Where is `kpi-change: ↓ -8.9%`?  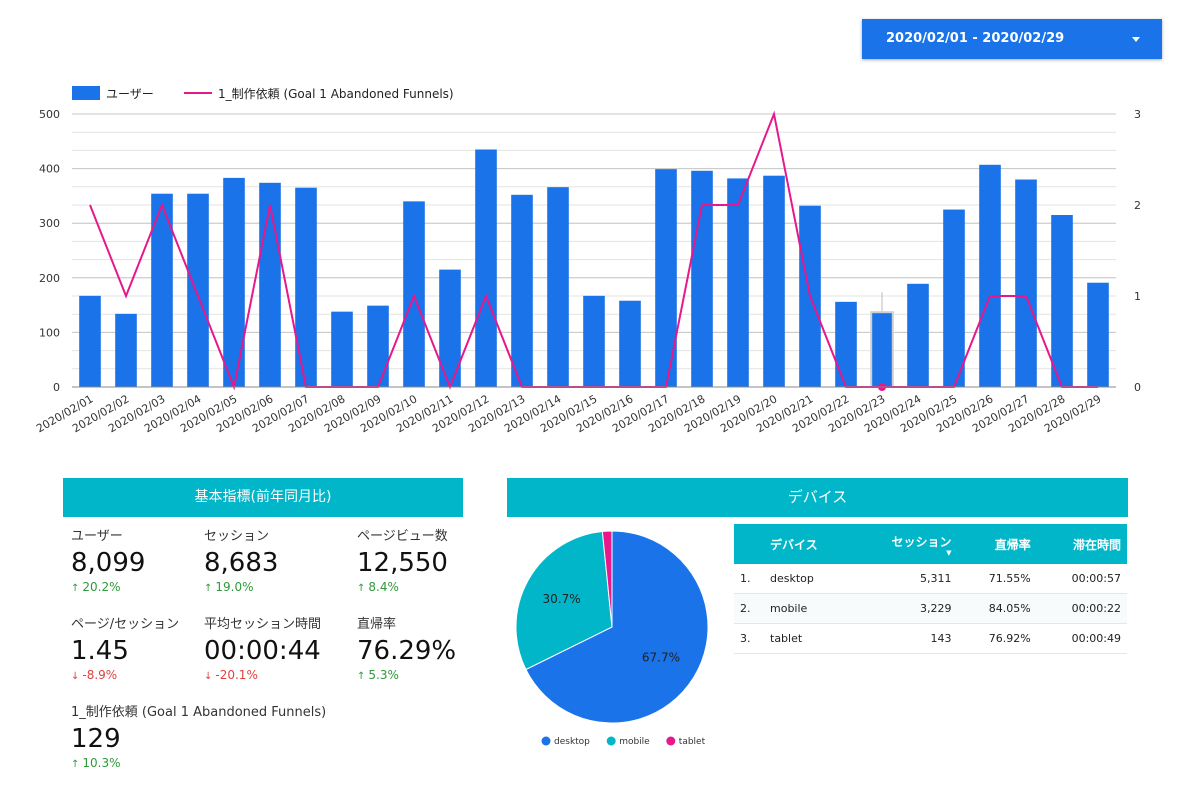 kpi-change: ↓ -8.9% is located at coordinates (94, 675).